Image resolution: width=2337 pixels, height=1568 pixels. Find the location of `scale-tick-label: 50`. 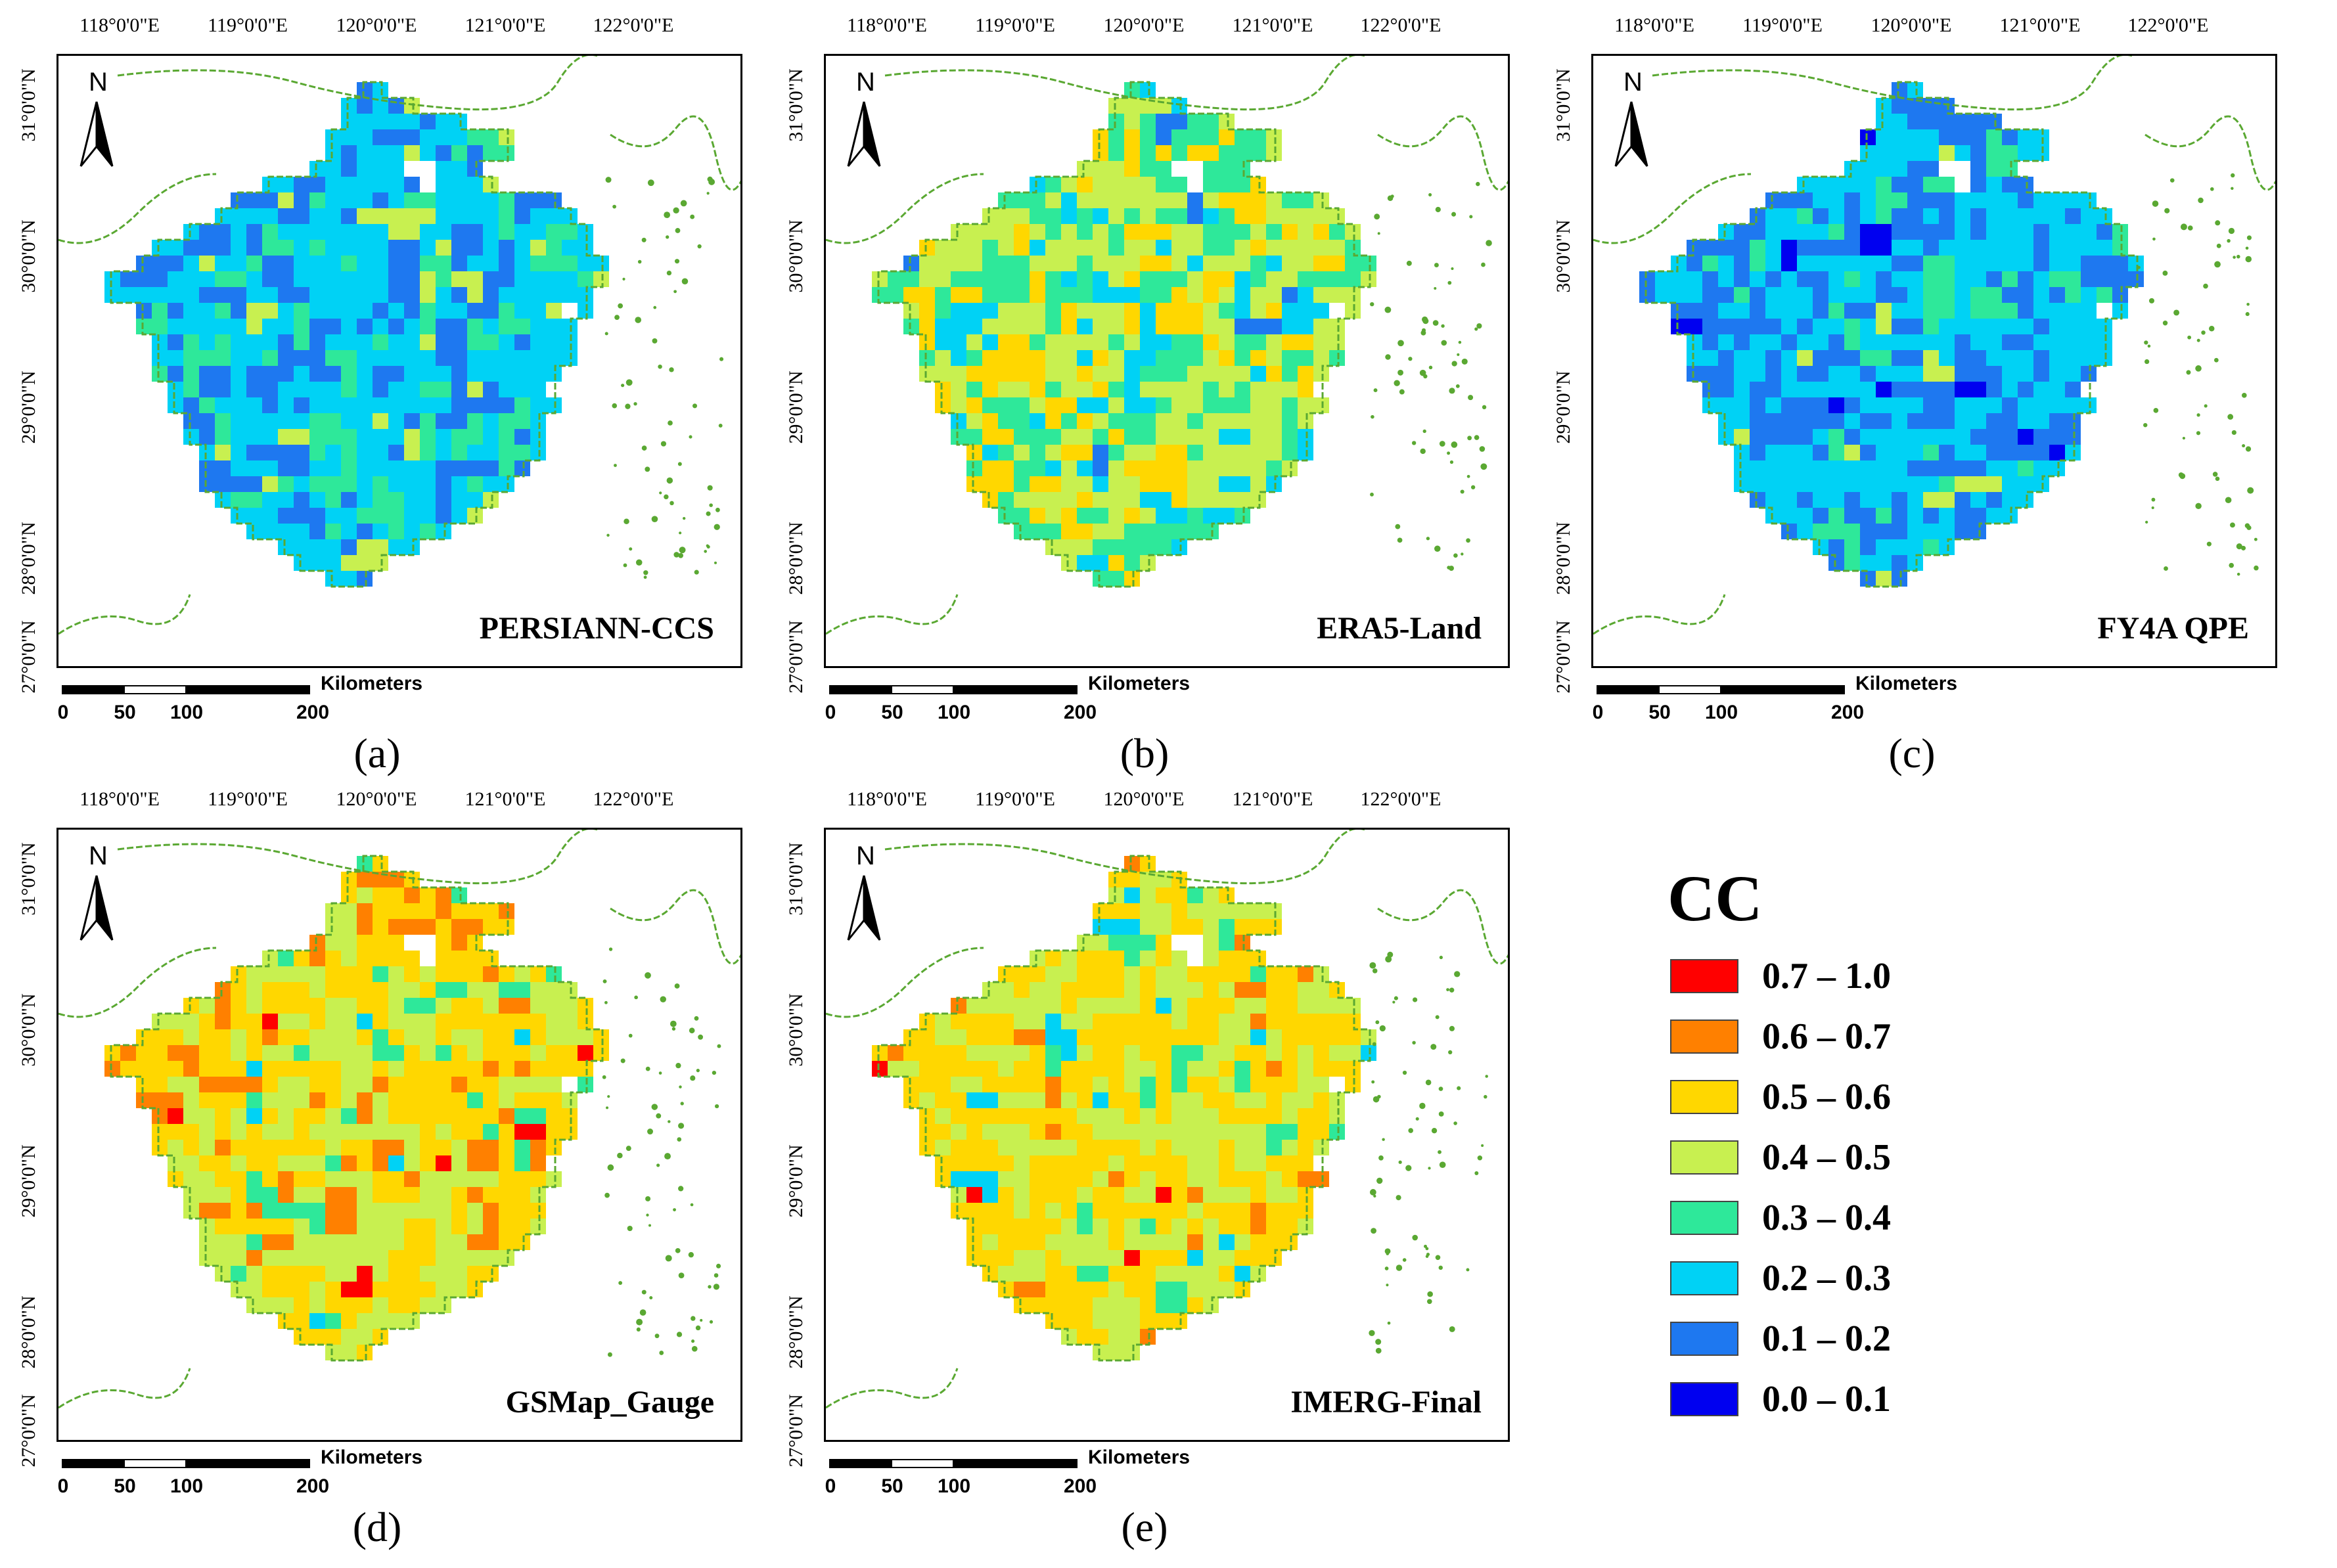

scale-tick-label: 50 is located at coordinates (125, 1486).